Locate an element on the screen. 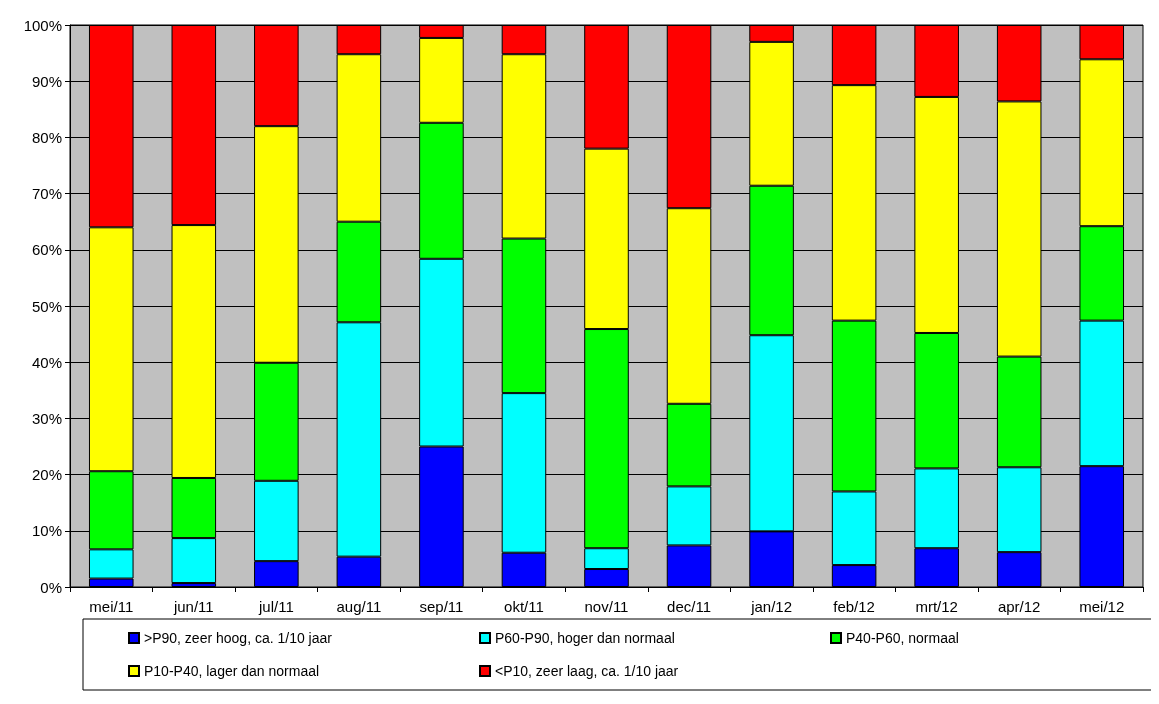 Image resolution: width=1159 pixels, height=704 pixels. x-tick-label: sep/11 is located at coordinates (441, 606).